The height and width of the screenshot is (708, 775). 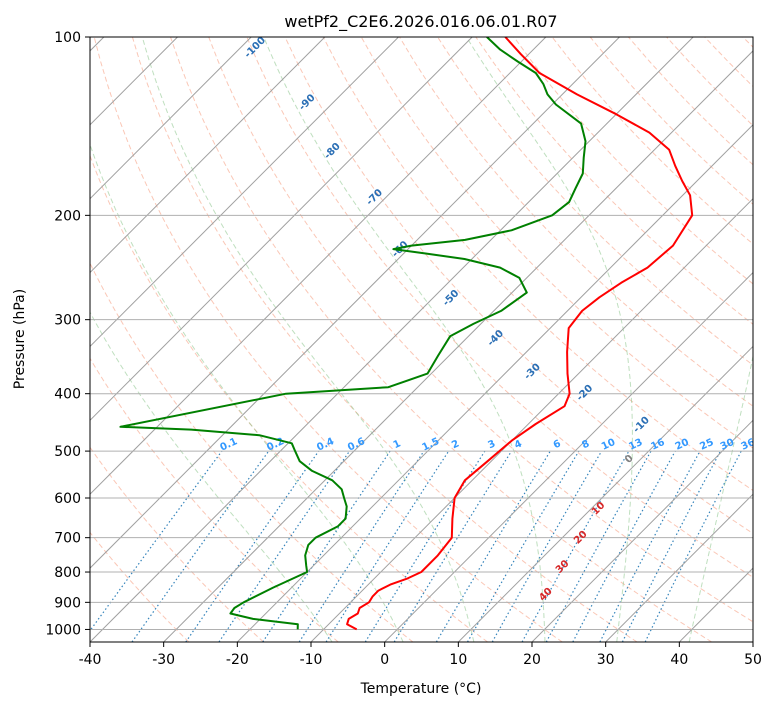 What do you see at coordinates (375, 197) in the screenshot?
I see `isotherm-label: -70` at bounding box center [375, 197].